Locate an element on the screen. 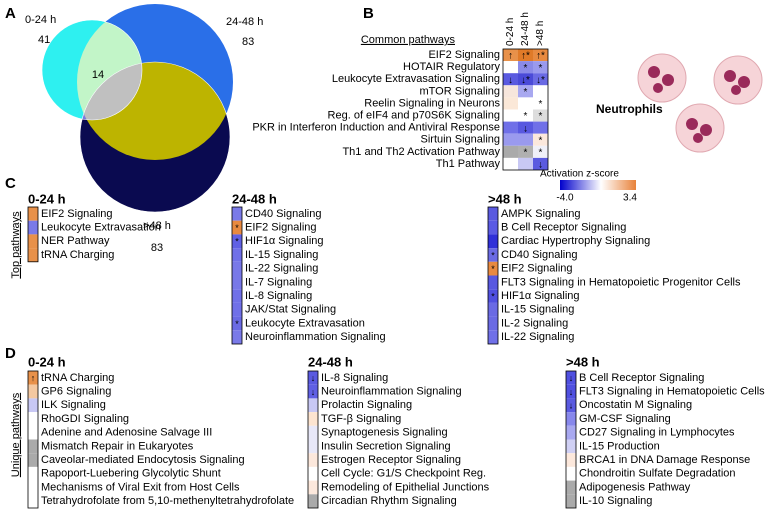  heatmap-border is located at coordinates (525, 109).